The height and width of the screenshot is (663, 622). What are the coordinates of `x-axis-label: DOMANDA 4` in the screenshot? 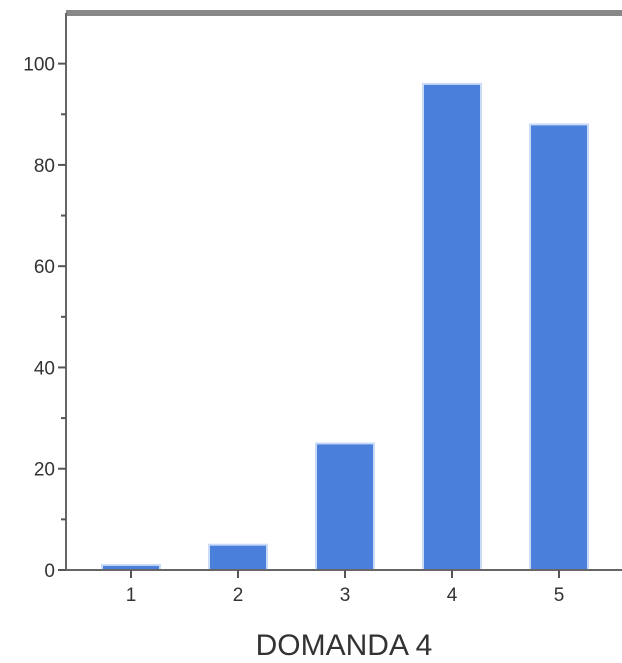 It's located at (344, 645).